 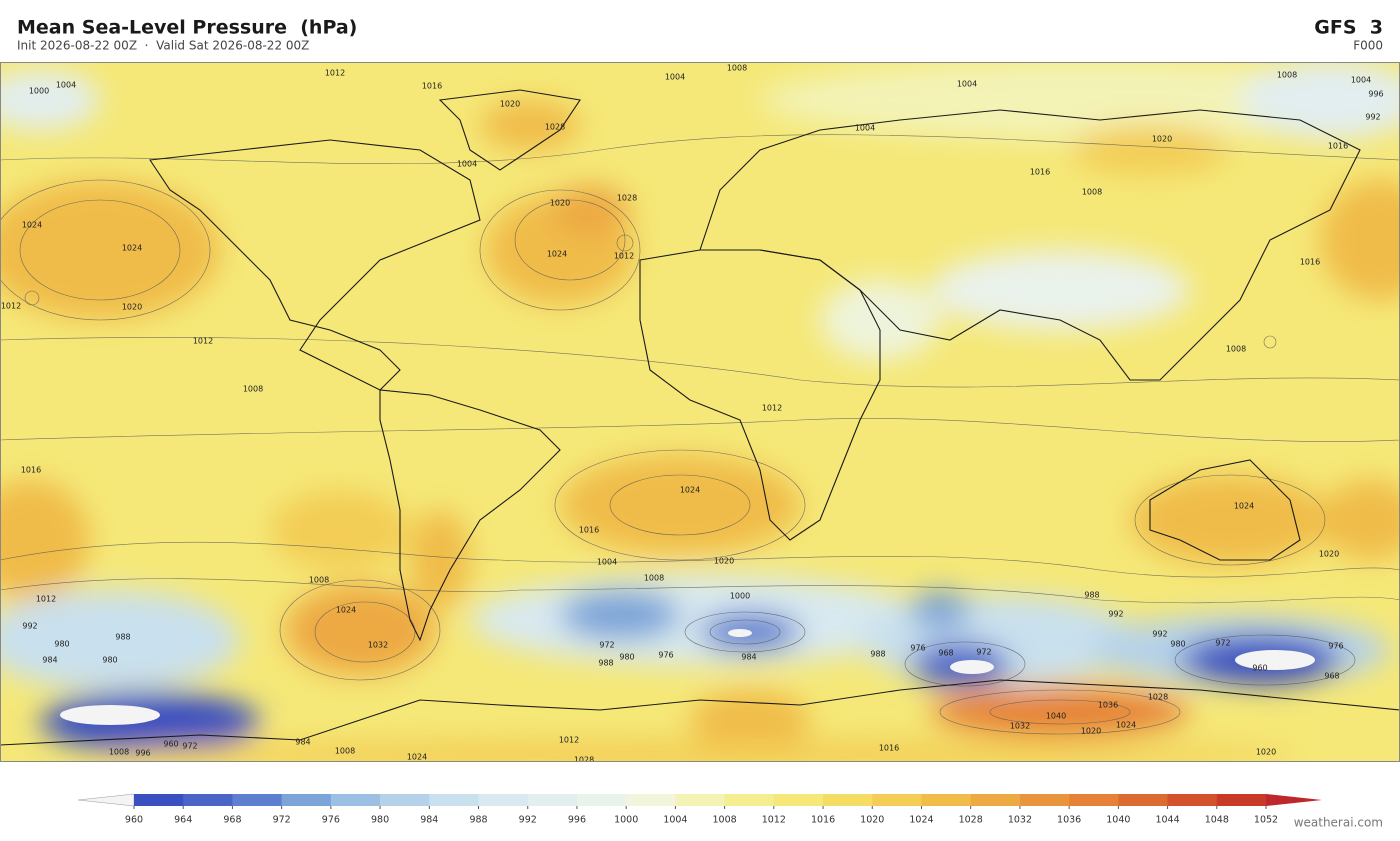 What do you see at coordinates (429, 820) in the screenshot?
I see `colorbar-tick-label: 984` at bounding box center [429, 820].